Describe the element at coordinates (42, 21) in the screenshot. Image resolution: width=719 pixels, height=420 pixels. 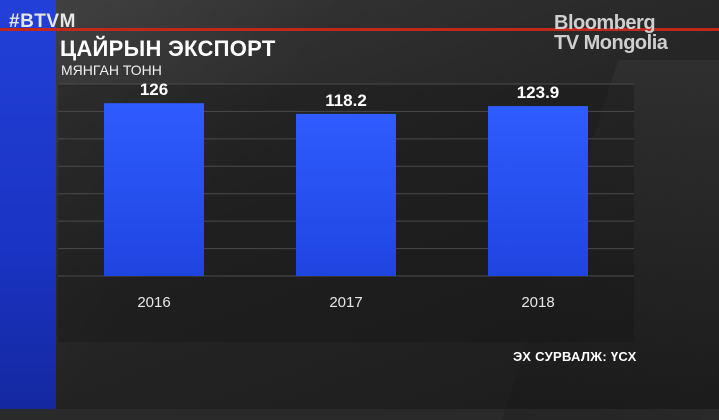
I see `channel-hashtag: #BTVM` at that location.